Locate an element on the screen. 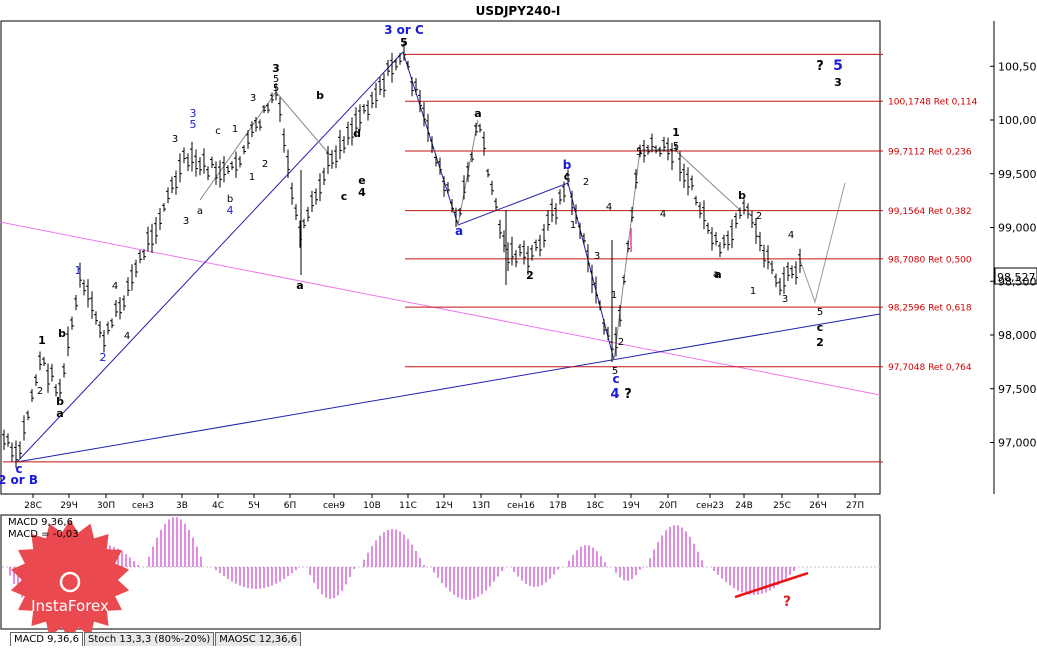 The image size is (1037, 661). tab-macd: MACD 9,36,6 is located at coordinates (46, 639).